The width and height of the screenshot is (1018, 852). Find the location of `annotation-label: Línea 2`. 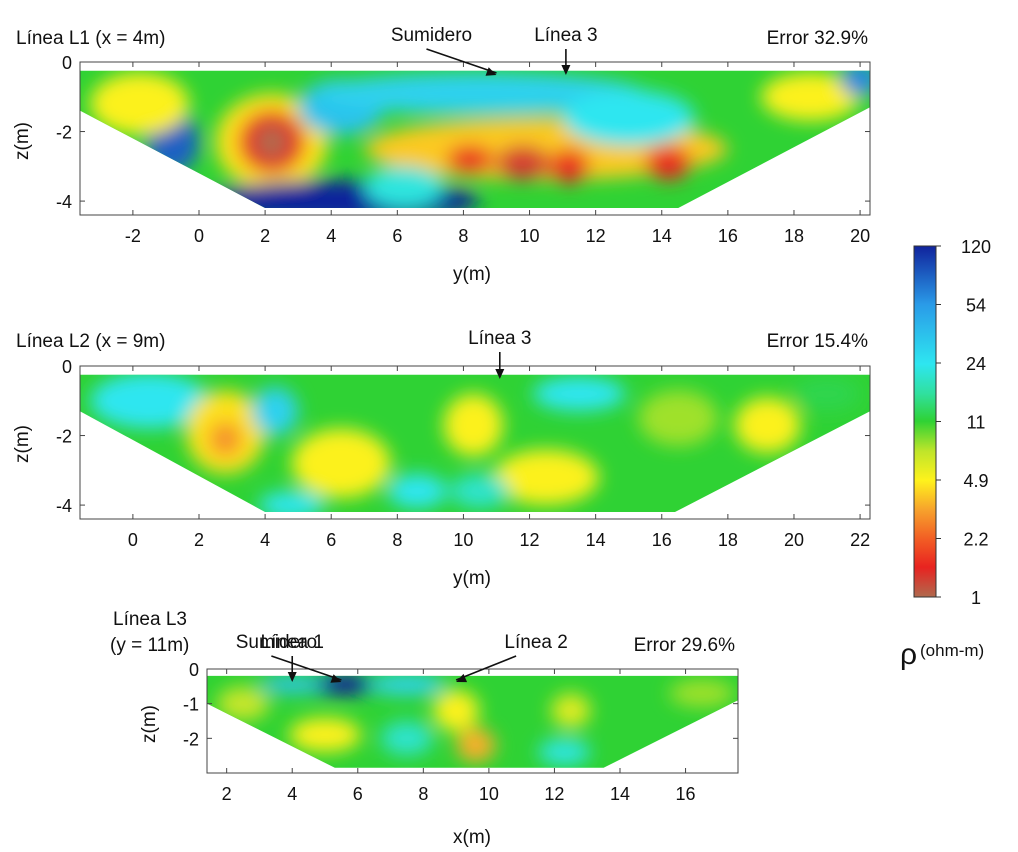

annotation-label: Línea 2 is located at coordinates (535, 642).